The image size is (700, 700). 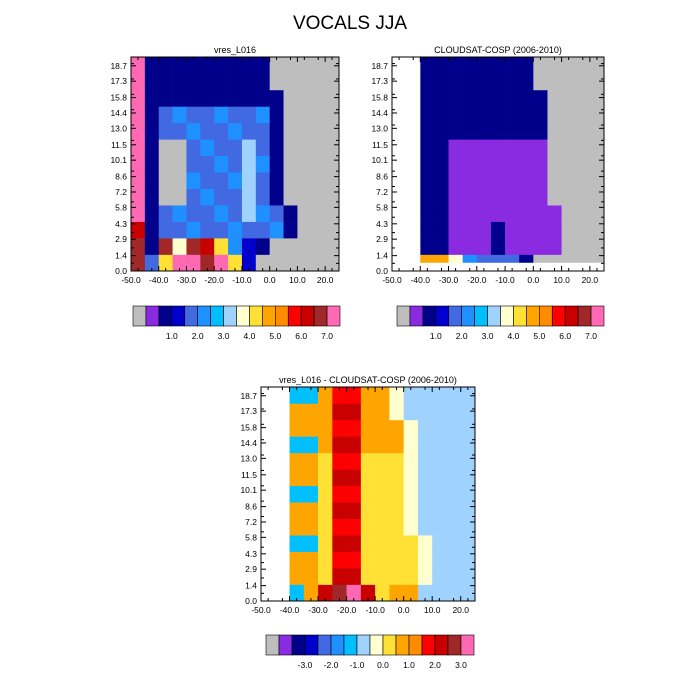 What do you see at coordinates (301, 336) in the screenshot?
I see `colorbar-label: 6.0` at bounding box center [301, 336].